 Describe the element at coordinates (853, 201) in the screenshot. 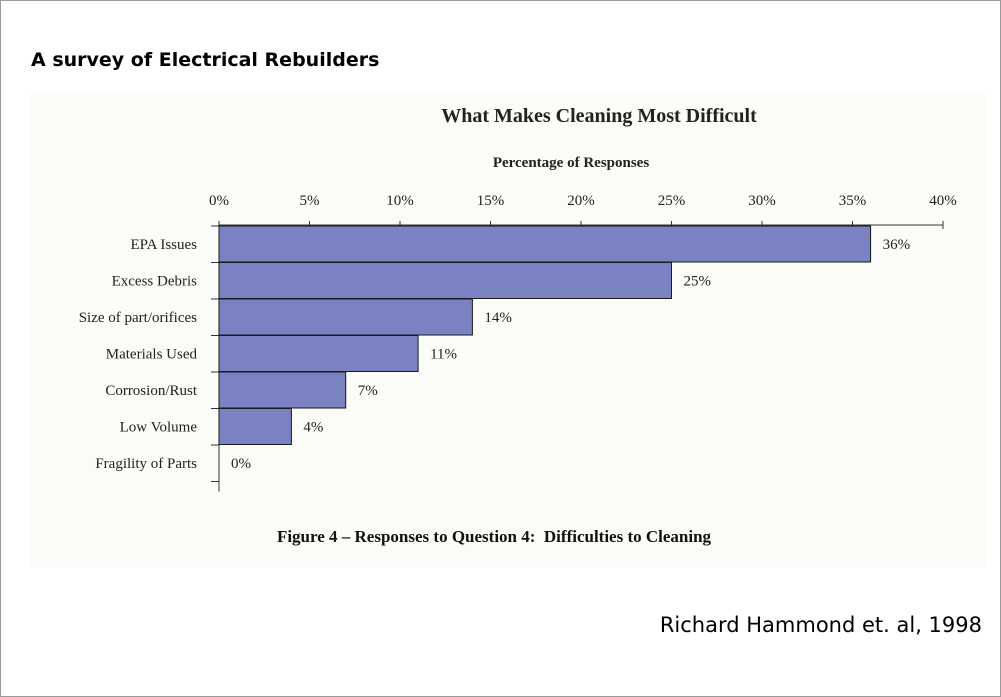

I see `x-tick-label: 35%` at that location.